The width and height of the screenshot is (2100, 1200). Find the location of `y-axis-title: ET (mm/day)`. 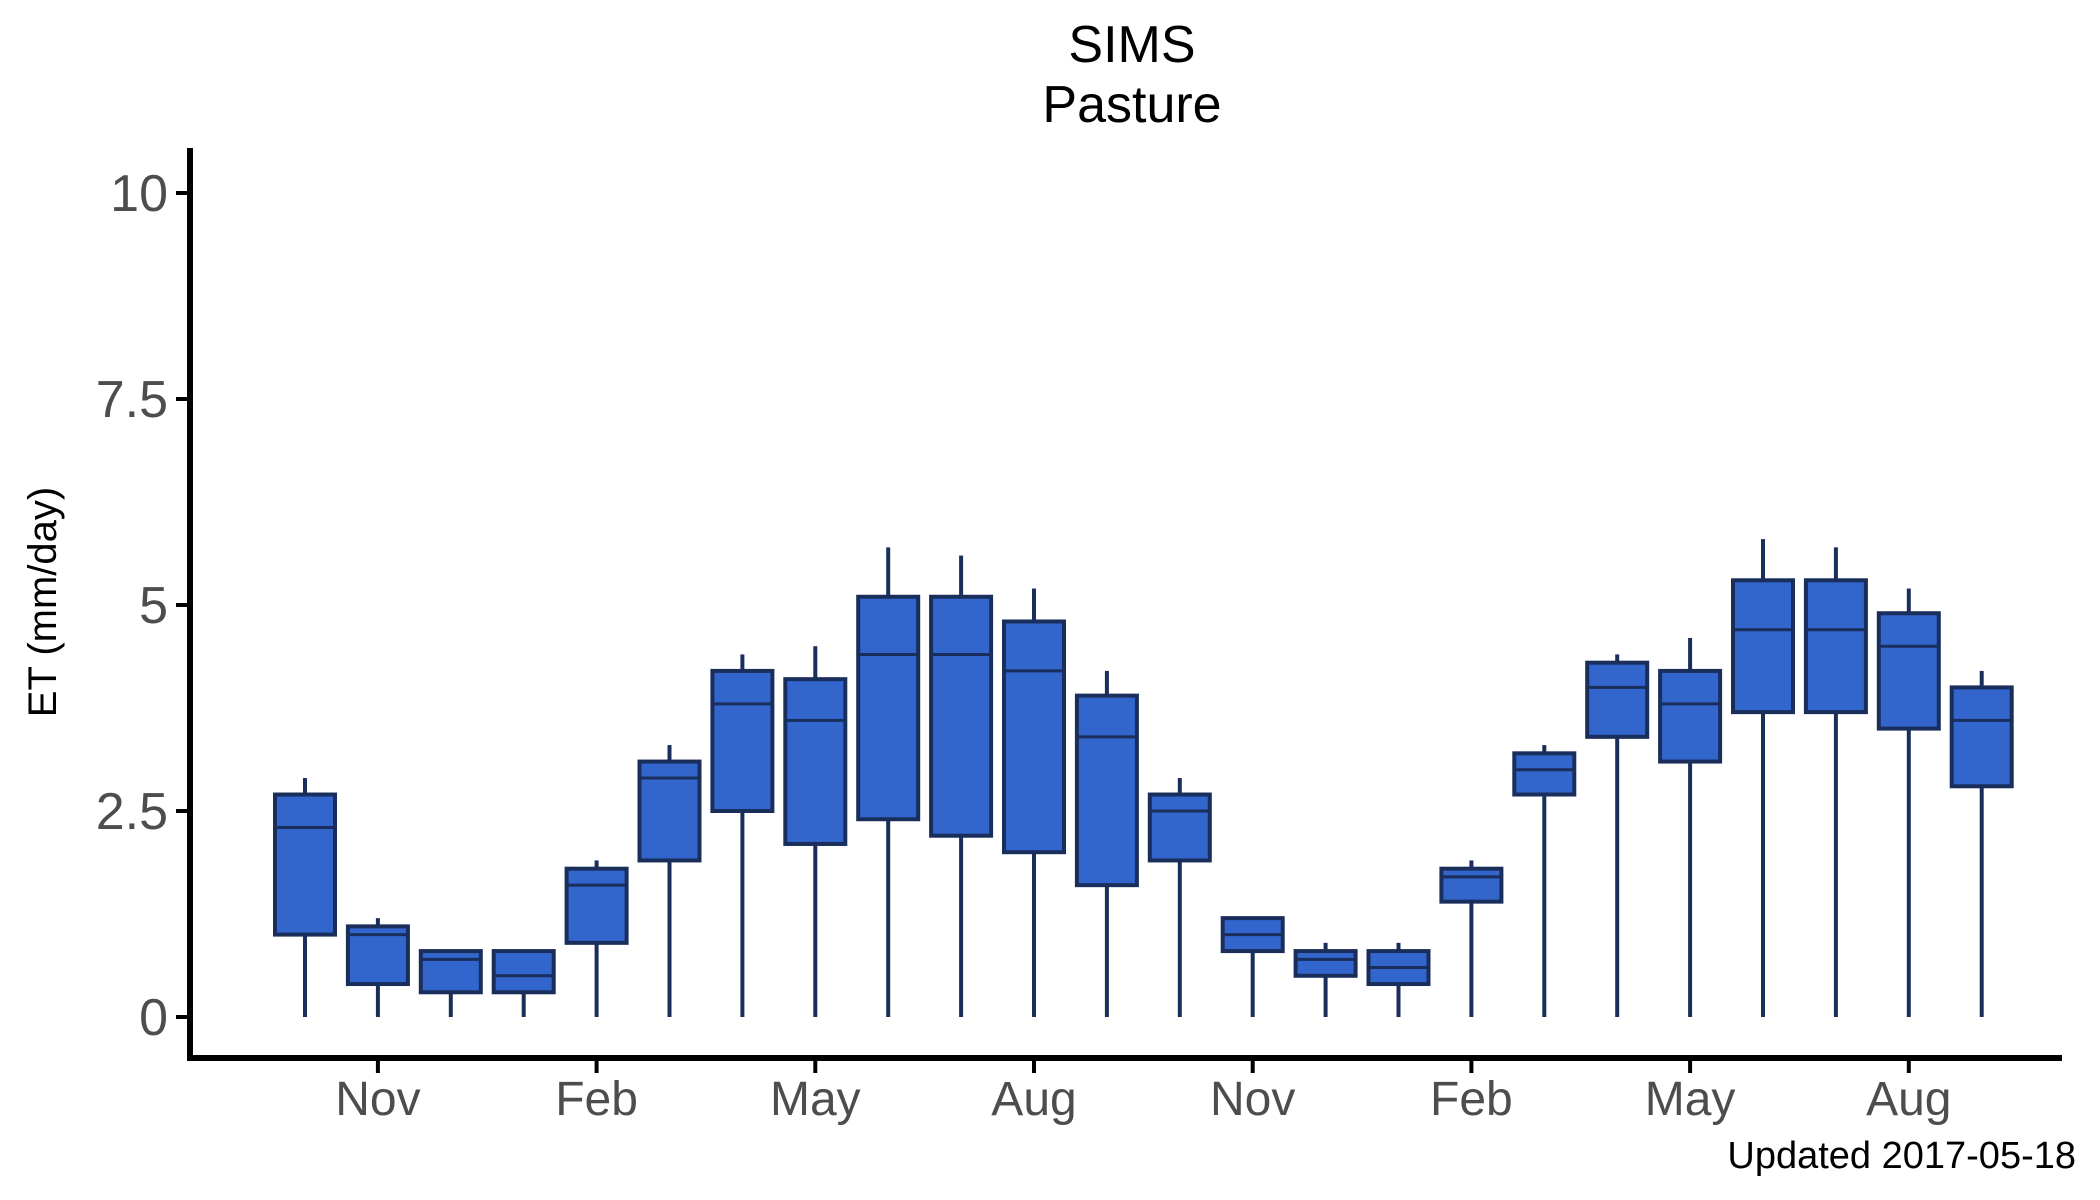

y-axis-title: ET (mm/day) is located at coordinates (43, 602).